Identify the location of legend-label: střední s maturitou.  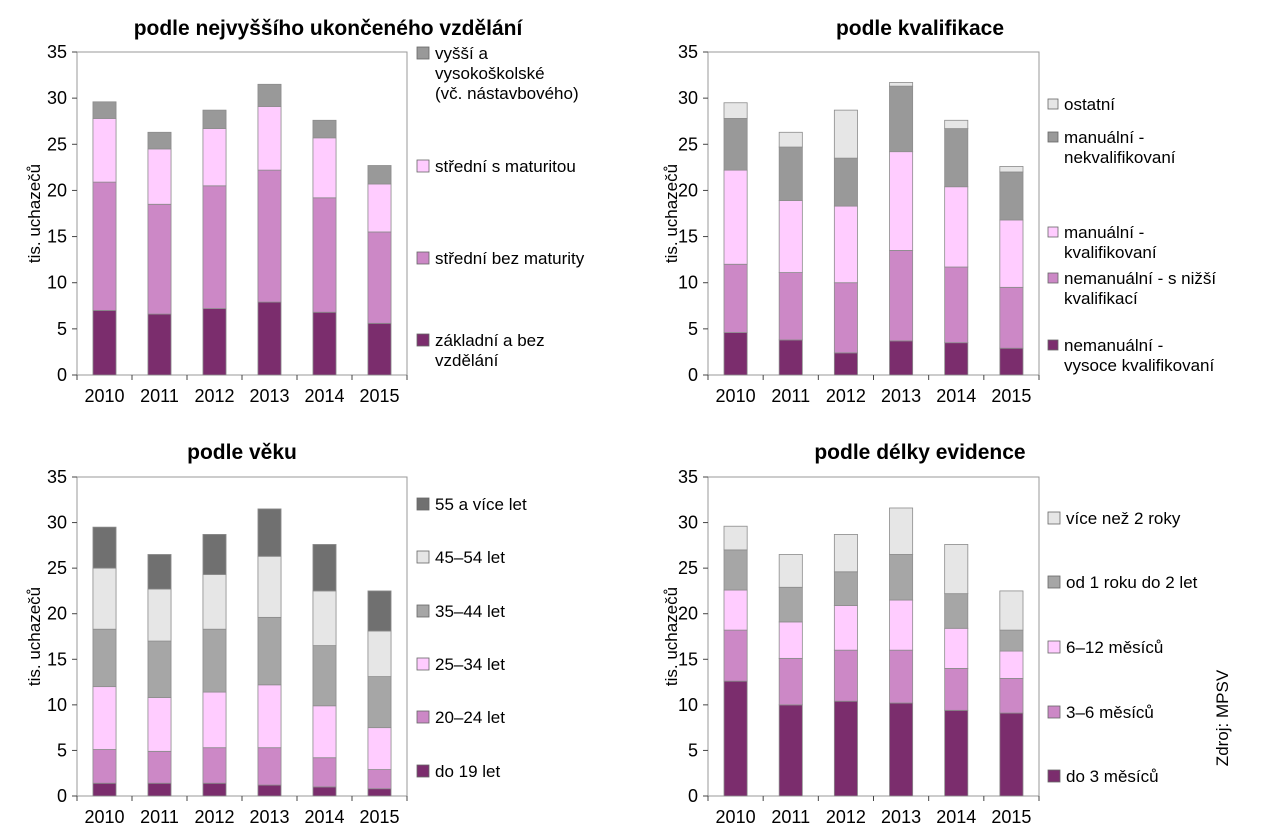
(505, 166).